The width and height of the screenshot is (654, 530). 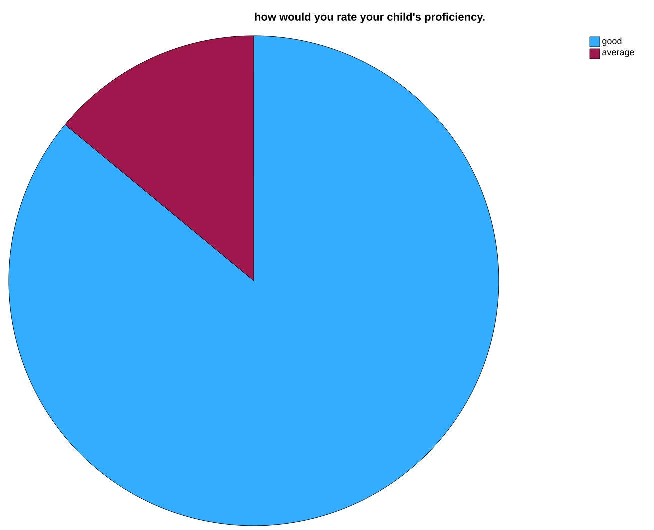 I want to click on chart-title: how would you rate your child's proficiency., so click(x=370, y=18).